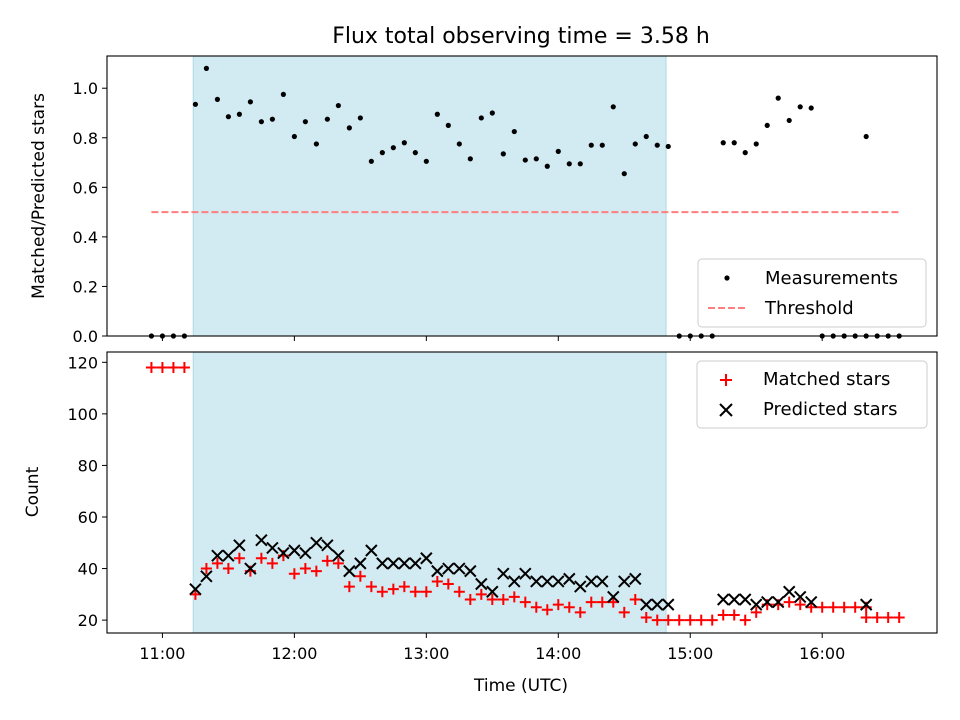  I want to click on y-tick-label: 20, so click(88, 620).